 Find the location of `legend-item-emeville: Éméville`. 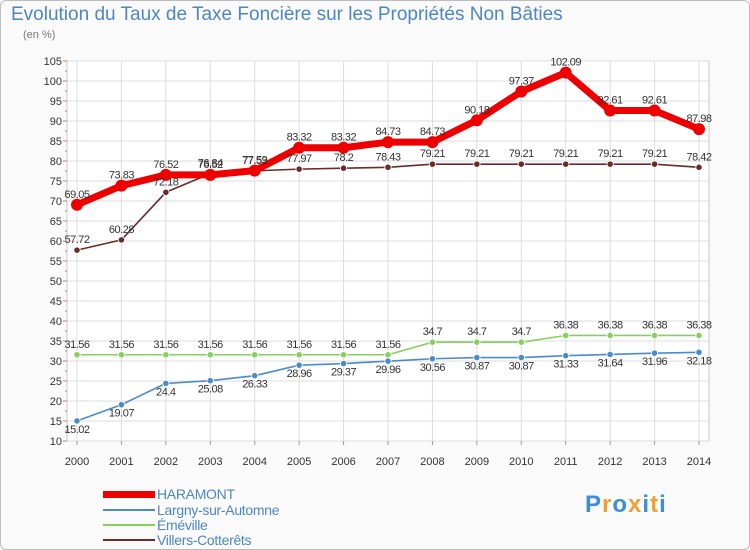

legend-item-emeville: Éméville is located at coordinates (155, 525).